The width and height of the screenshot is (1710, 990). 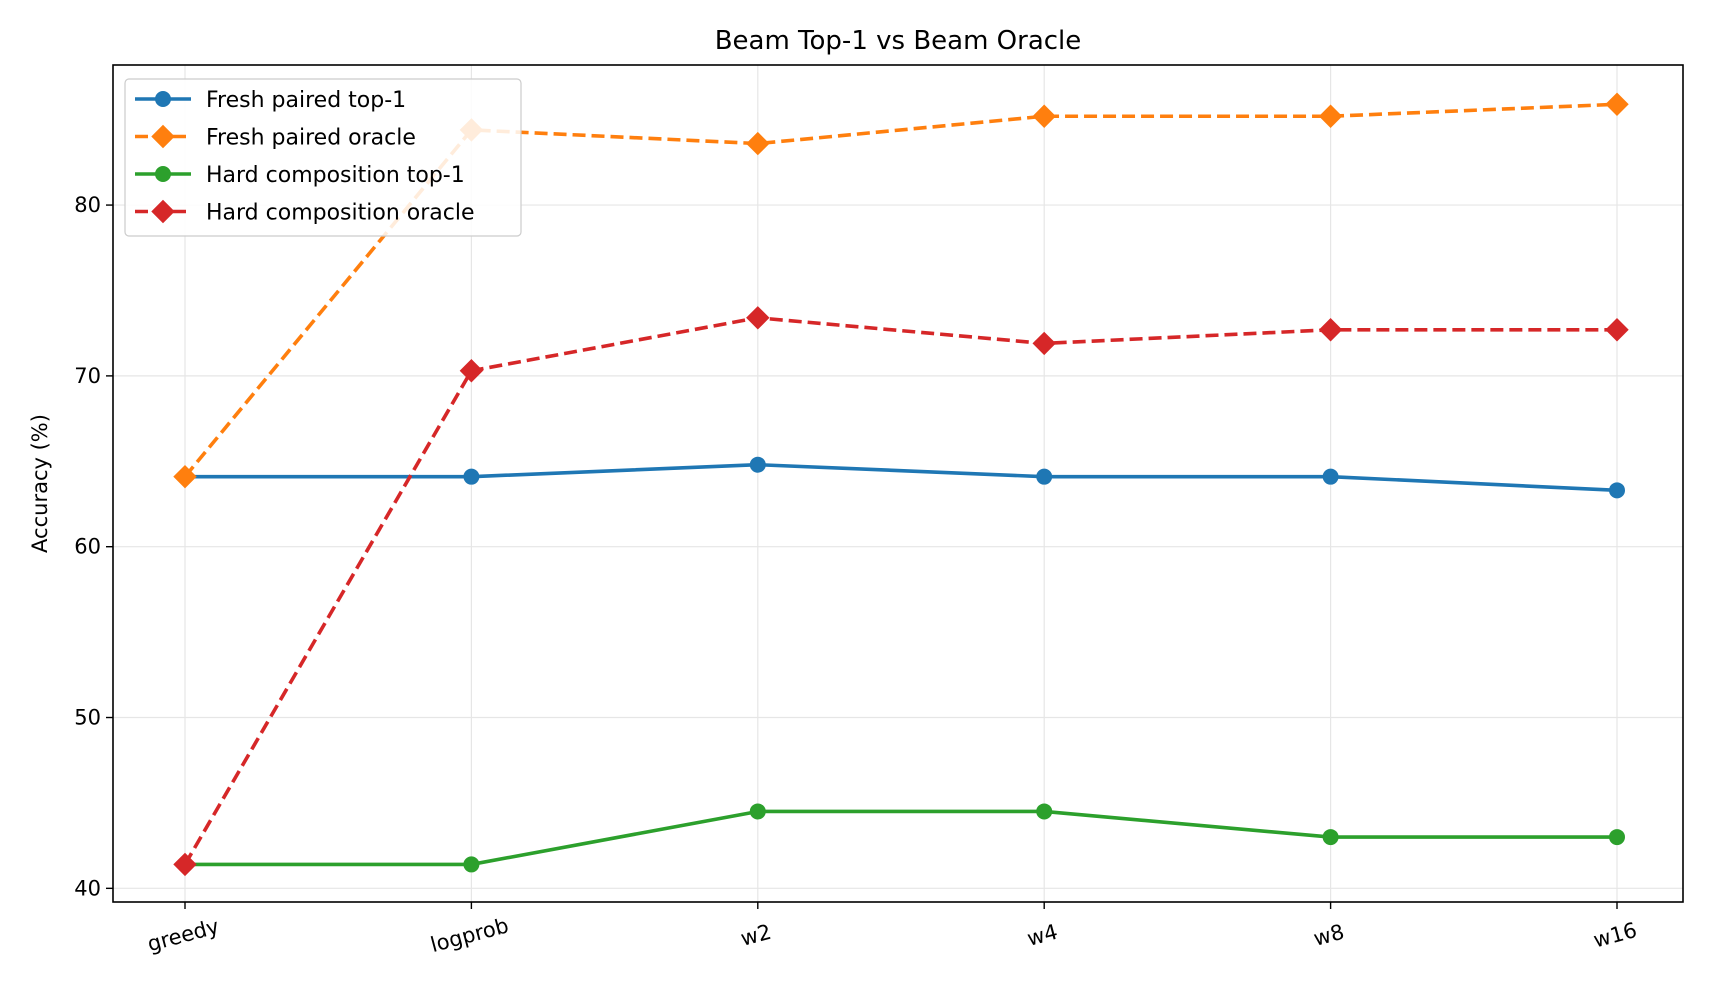 What do you see at coordinates (340, 213) in the screenshot?
I see `legend-label: Hard composition oracle` at bounding box center [340, 213].